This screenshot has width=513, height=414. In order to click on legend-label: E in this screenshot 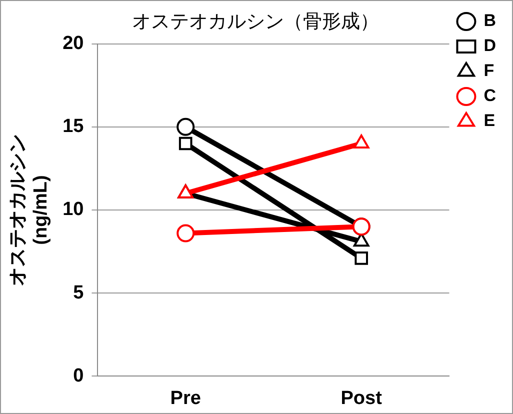, I will do `click(490, 120)`.